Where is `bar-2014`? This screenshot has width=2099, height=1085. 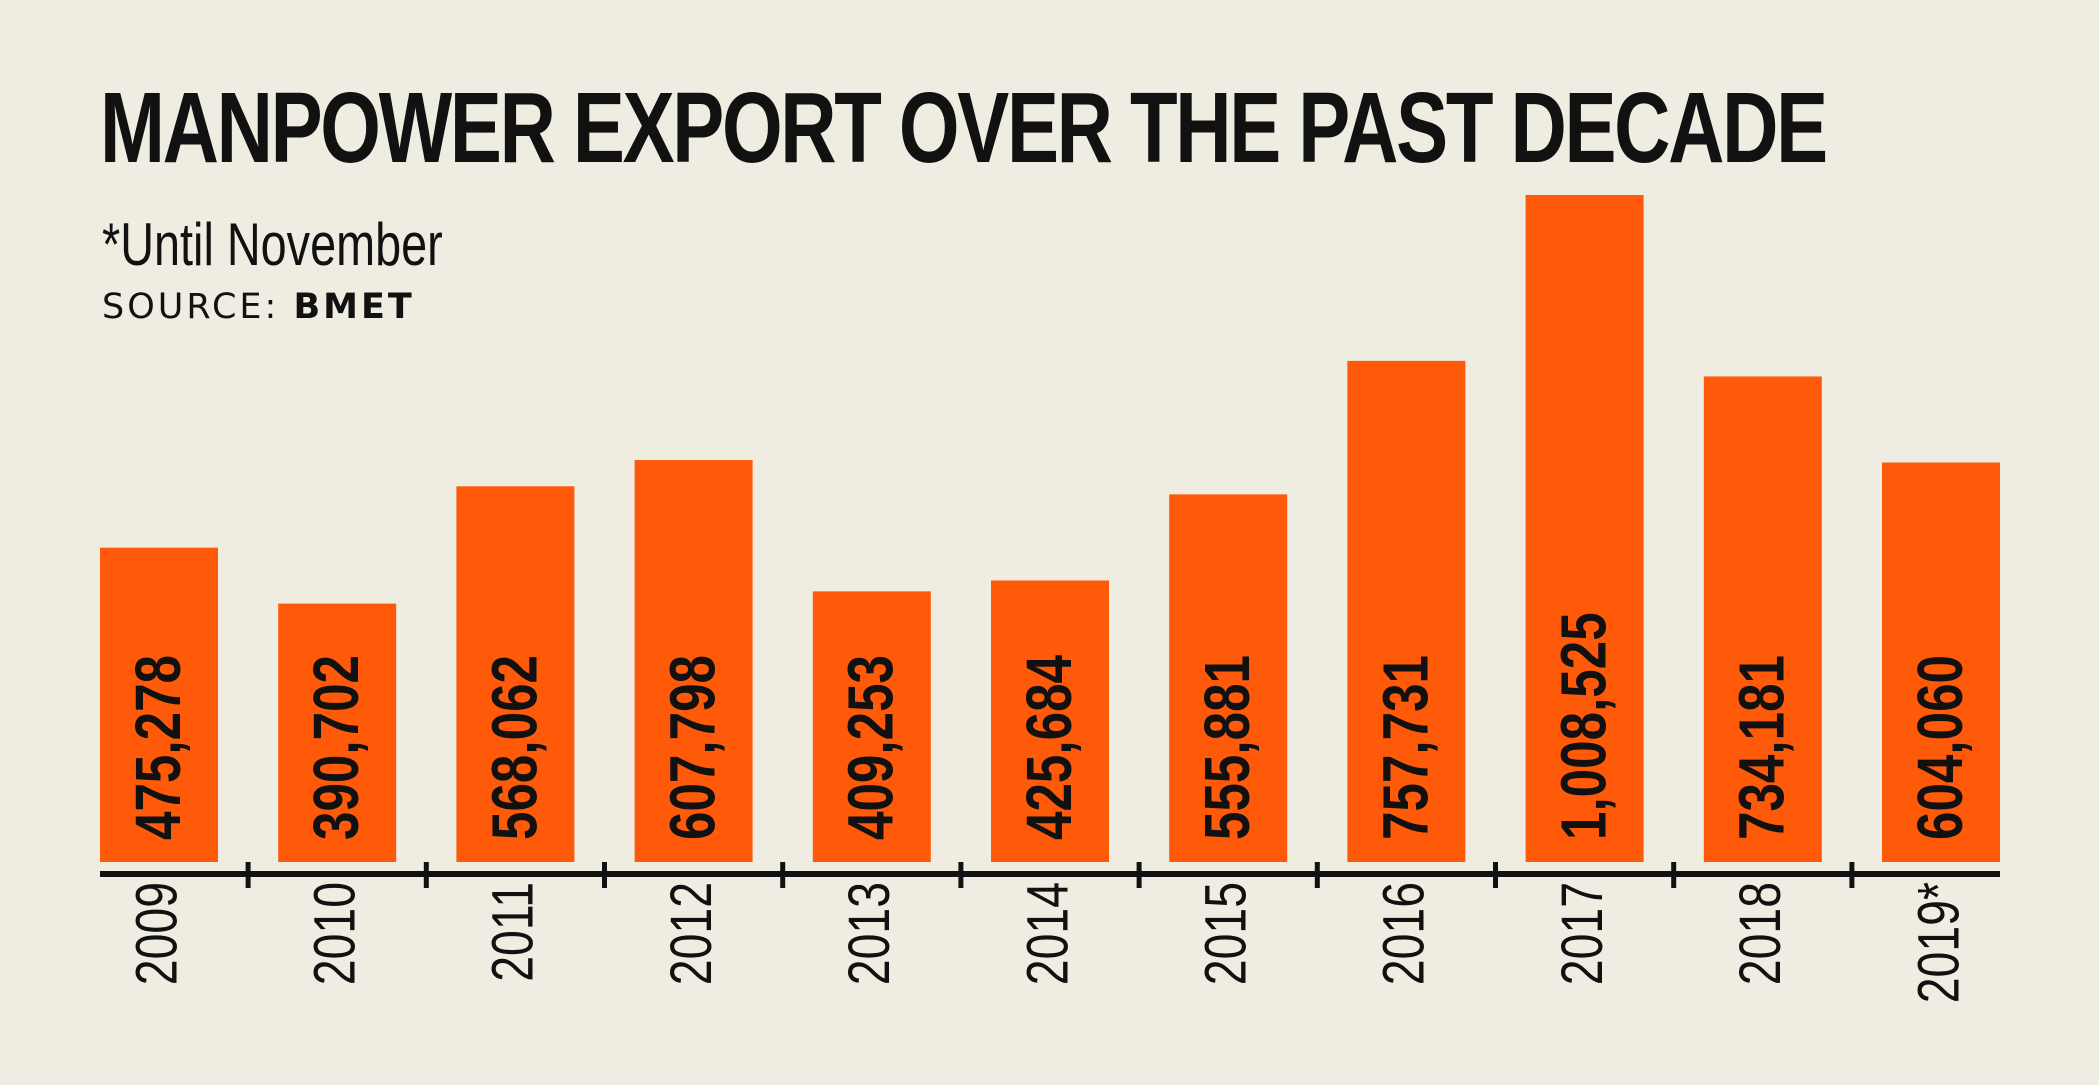 bar-2014 is located at coordinates (1050, 721).